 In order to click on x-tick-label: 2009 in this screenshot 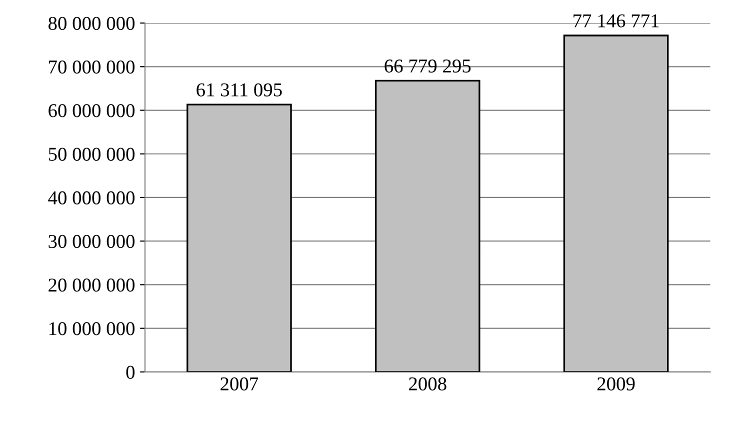, I will do `click(616, 383)`.